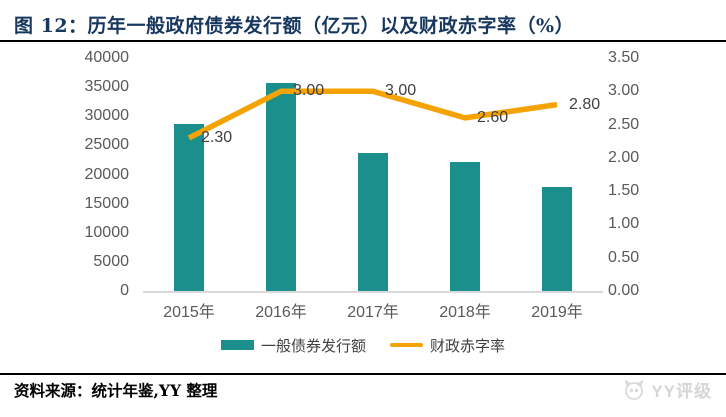 The width and height of the screenshot is (726, 417). I want to click on bar-2015年, so click(189, 207).